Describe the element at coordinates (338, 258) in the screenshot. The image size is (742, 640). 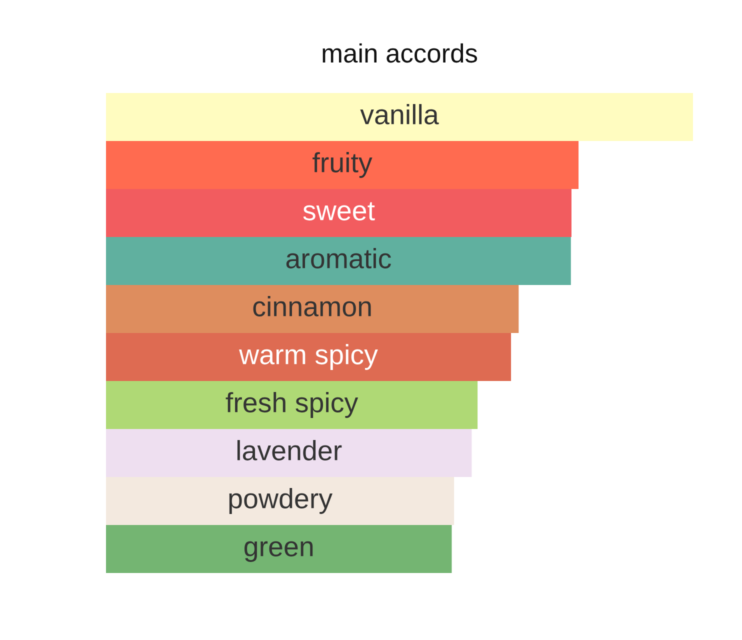
I see `y-tick-label: aromatic` at that location.